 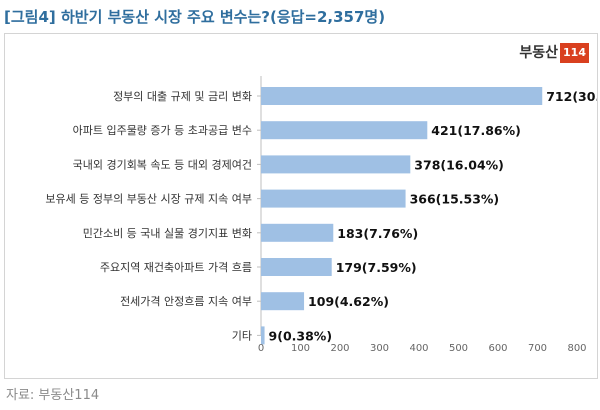 I want to click on x-tick-label: 400, so click(x=418, y=348).